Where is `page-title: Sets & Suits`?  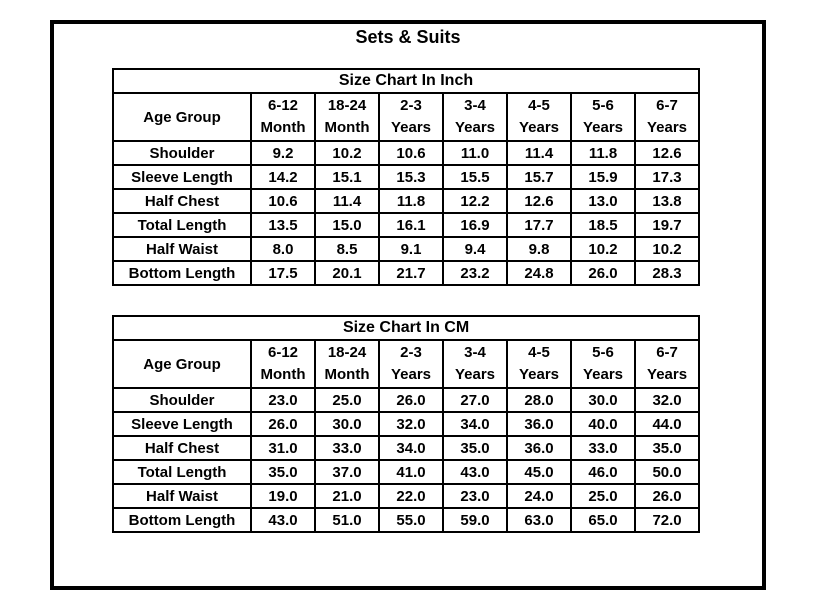 page-title: Sets & Suits is located at coordinates (408, 37).